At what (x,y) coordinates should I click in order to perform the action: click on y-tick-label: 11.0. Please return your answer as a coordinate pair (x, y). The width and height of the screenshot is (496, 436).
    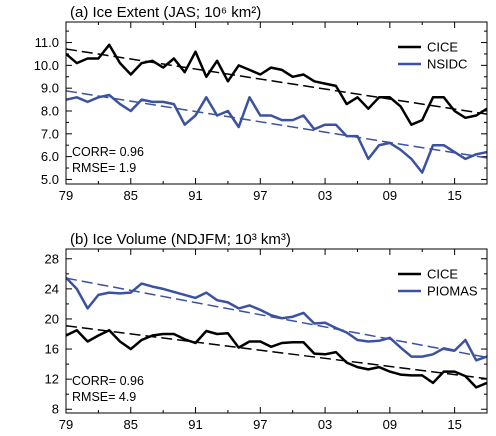
    Looking at the image, I should click on (47, 42).